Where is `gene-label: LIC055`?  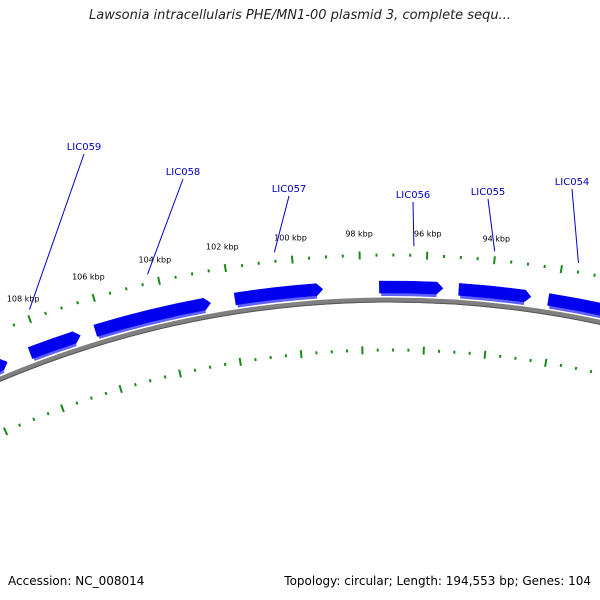
gene-label: LIC055 is located at coordinates (488, 192).